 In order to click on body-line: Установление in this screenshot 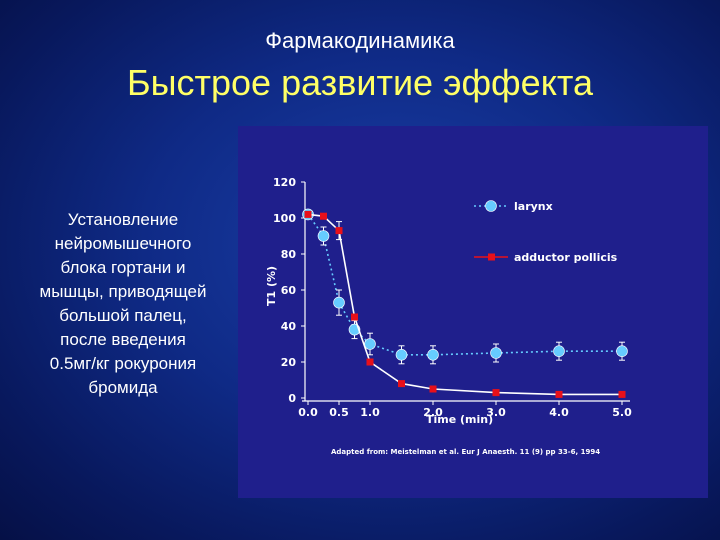, I will do `click(123, 219)`.